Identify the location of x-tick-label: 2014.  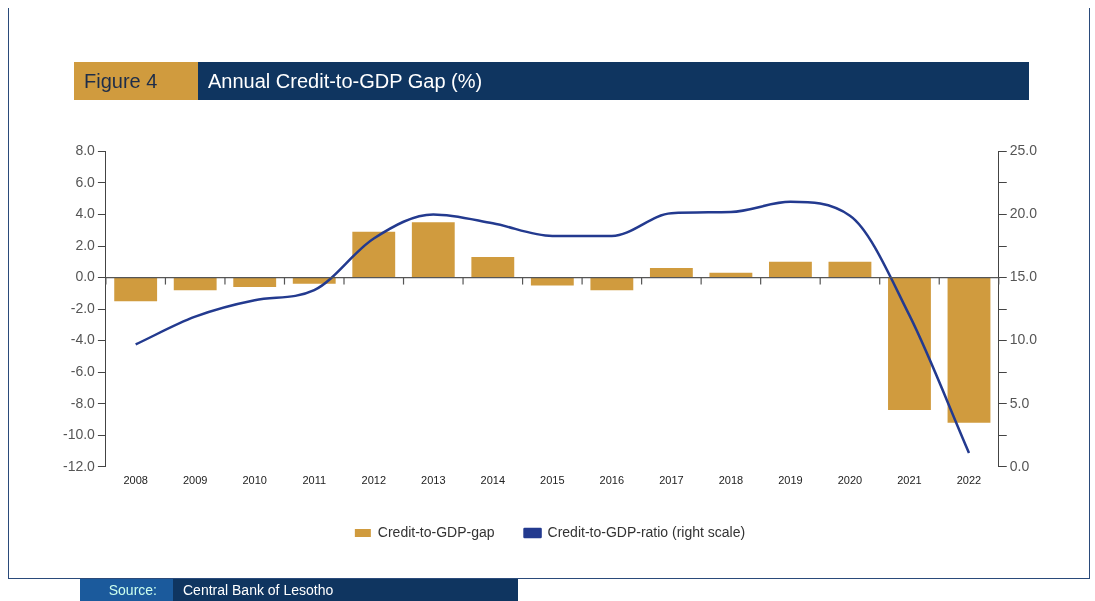
(493, 480).